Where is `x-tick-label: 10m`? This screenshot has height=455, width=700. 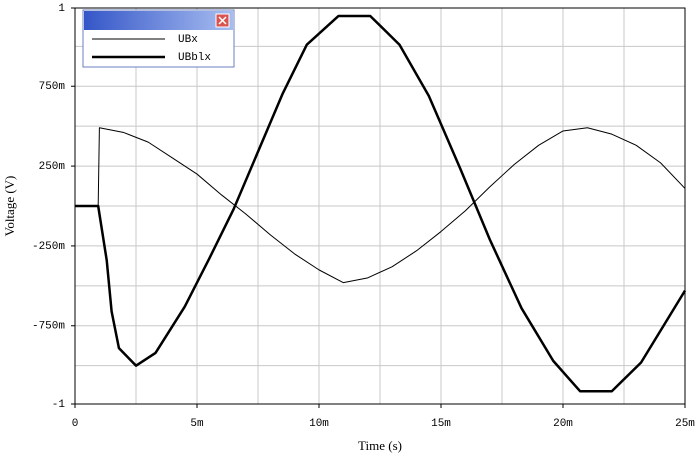 x-tick-label: 10m is located at coordinates (319, 424).